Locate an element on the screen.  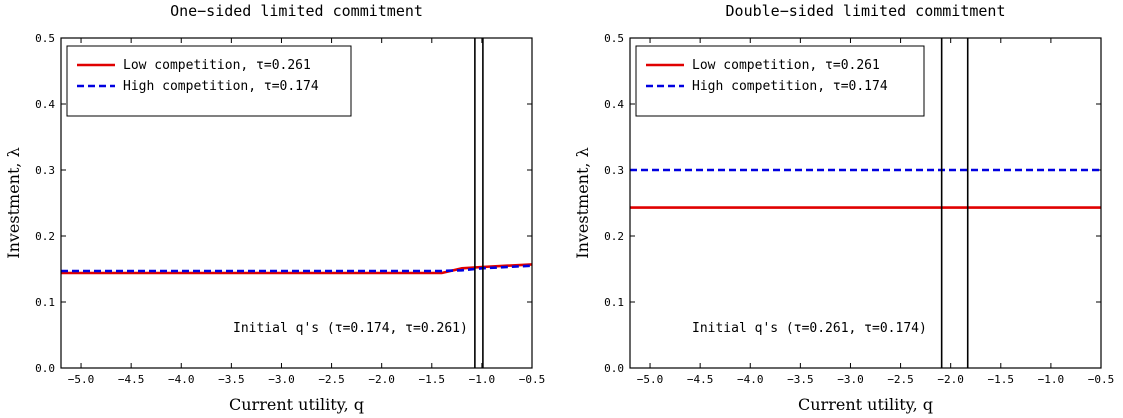
annotation-initial-q: Initial q's (τ=0.261, τ=0.174) is located at coordinates (809, 328).